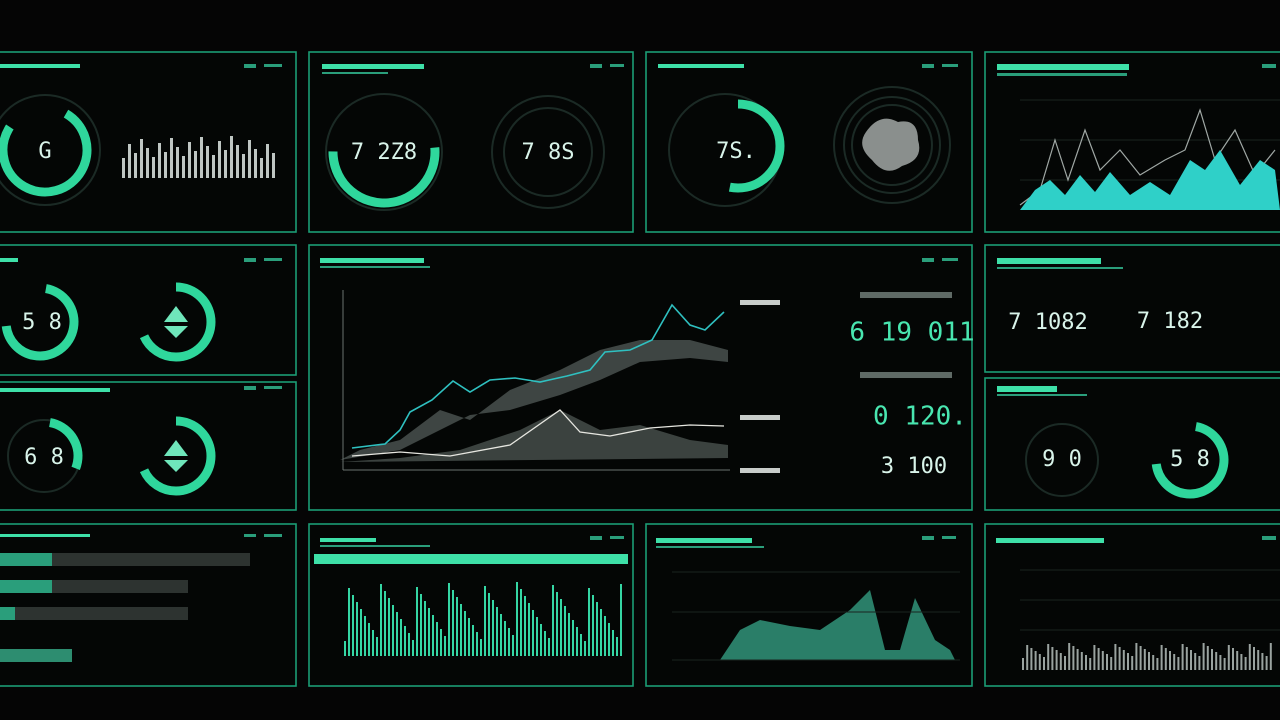  Describe the element at coordinates (914, 466) in the screenshot. I see `stat-value: 3 100` at that location.